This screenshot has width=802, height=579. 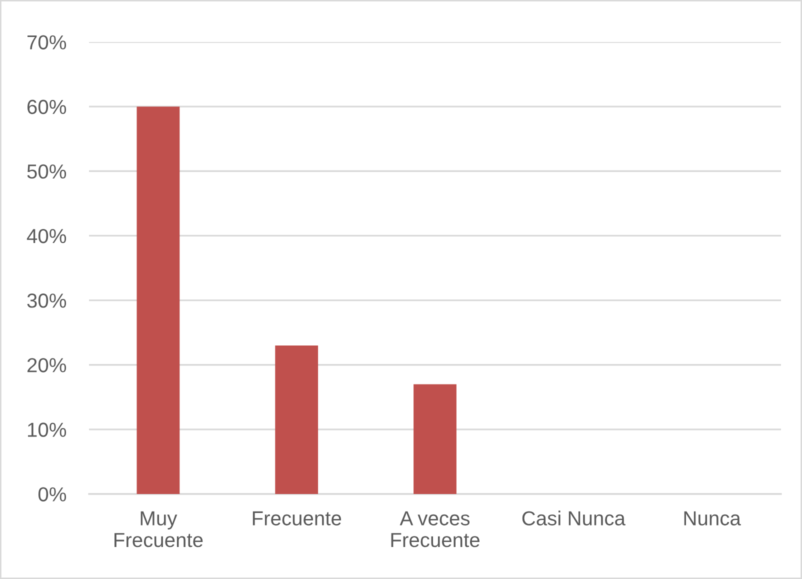 What do you see at coordinates (46, 236) in the screenshot?
I see `y-tick-label: 40%` at bounding box center [46, 236].